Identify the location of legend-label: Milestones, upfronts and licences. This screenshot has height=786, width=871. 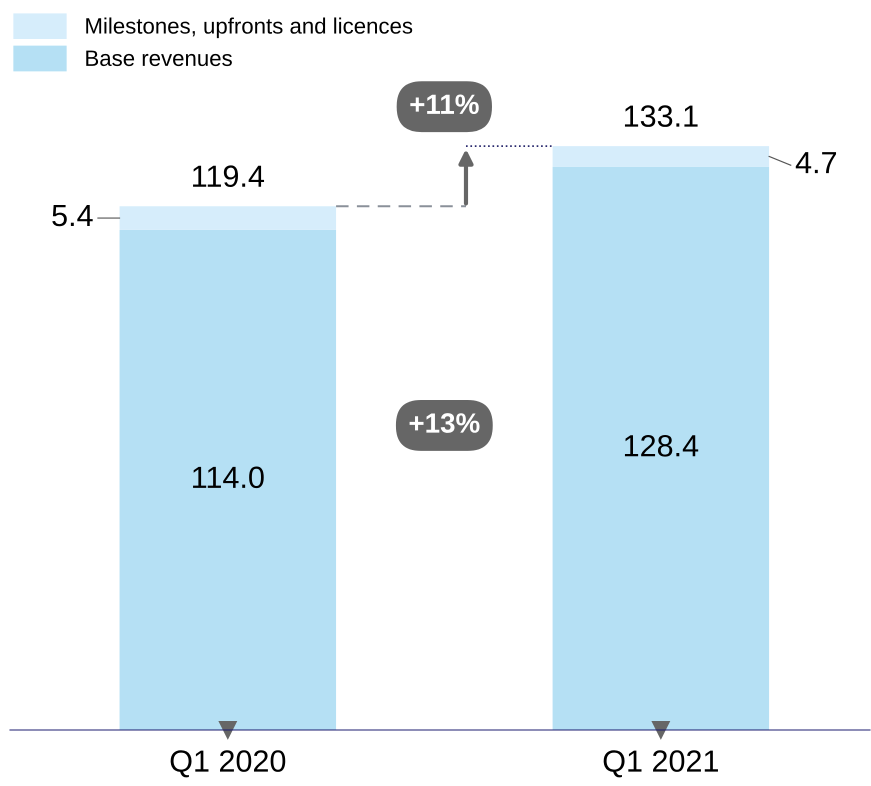
(249, 27).